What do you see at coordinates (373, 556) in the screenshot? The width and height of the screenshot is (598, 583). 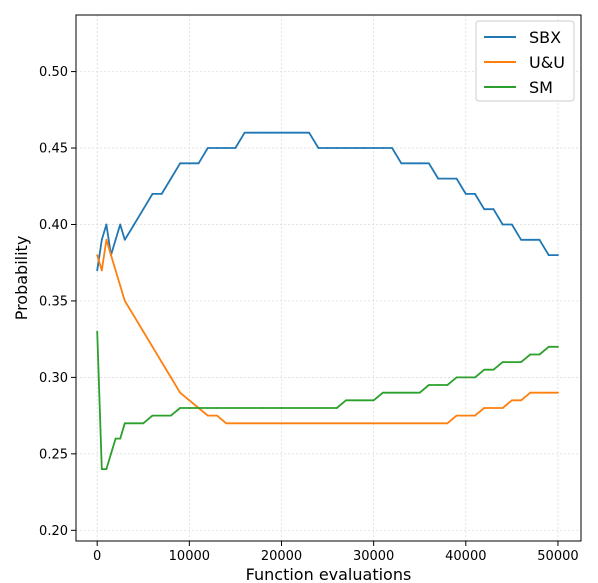 I see `x-tick-label: 30000` at bounding box center [373, 556].